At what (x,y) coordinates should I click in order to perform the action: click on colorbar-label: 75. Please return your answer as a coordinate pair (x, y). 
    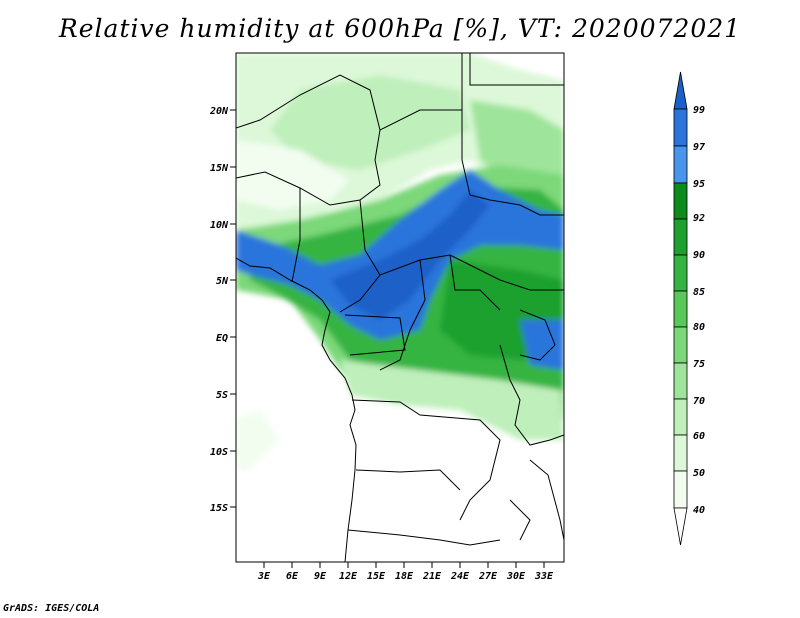
    Looking at the image, I should click on (699, 364).